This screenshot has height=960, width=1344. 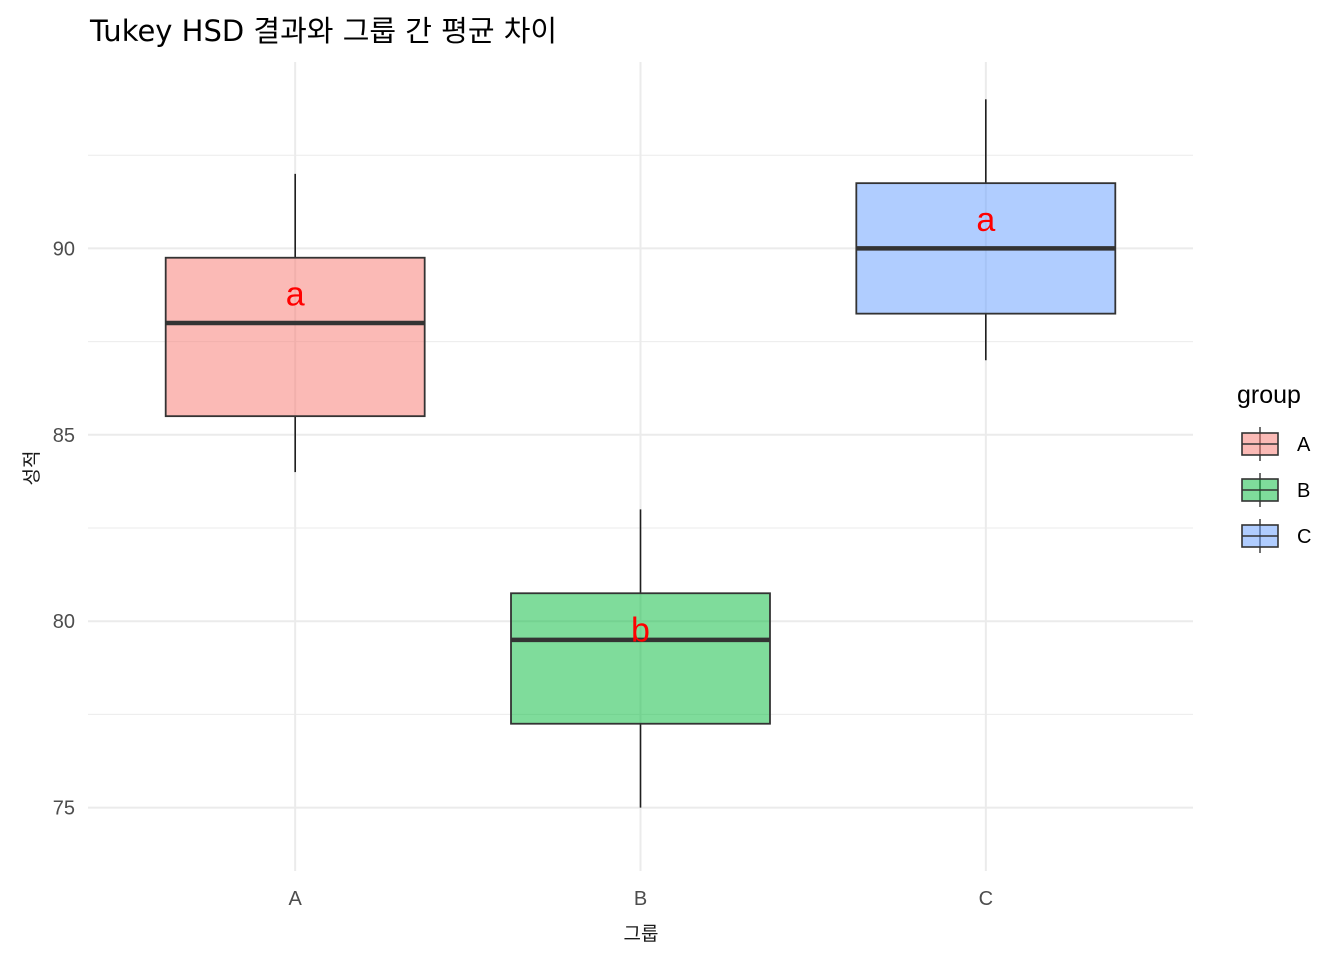 I want to click on y-tick-label: 80, so click(x=64, y=622).